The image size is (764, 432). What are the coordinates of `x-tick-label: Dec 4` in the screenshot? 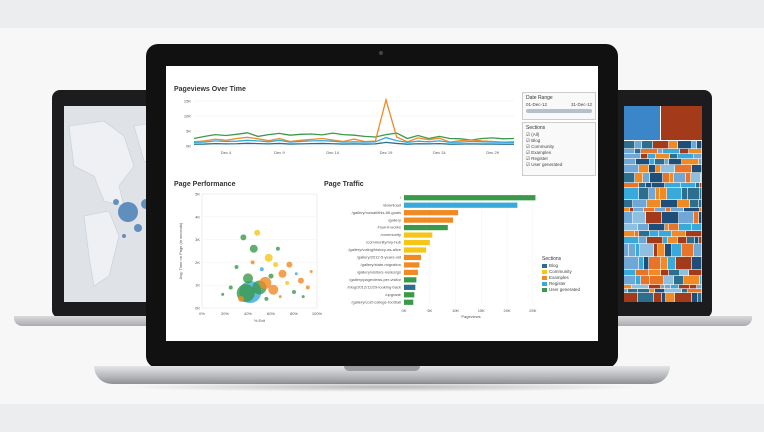 It's located at (226, 152).